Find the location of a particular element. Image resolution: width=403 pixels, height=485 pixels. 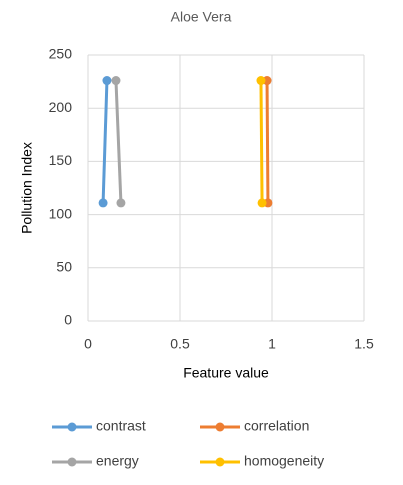

y-tick-label: 0 is located at coordinates (68, 320).